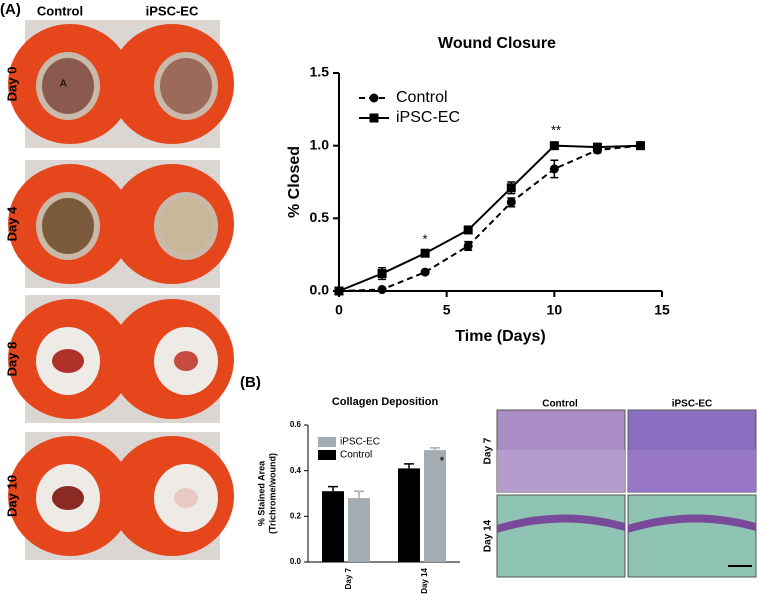 This screenshot has height=598, width=761. What do you see at coordinates (497, 43) in the screenshot?
I see `chart-title: Wound Closure` at bounding box center [497, 43].